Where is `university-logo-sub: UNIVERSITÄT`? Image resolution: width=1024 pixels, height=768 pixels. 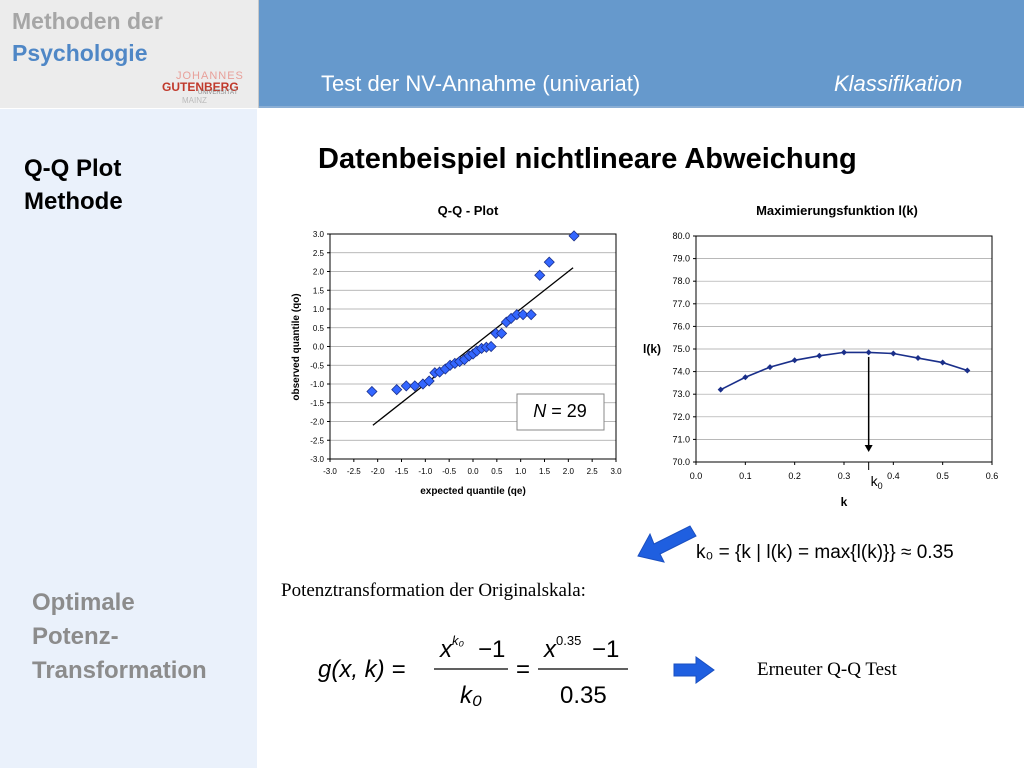 university-logo-sub: UNIVERSITÄT is located at coordinates (218, 93).